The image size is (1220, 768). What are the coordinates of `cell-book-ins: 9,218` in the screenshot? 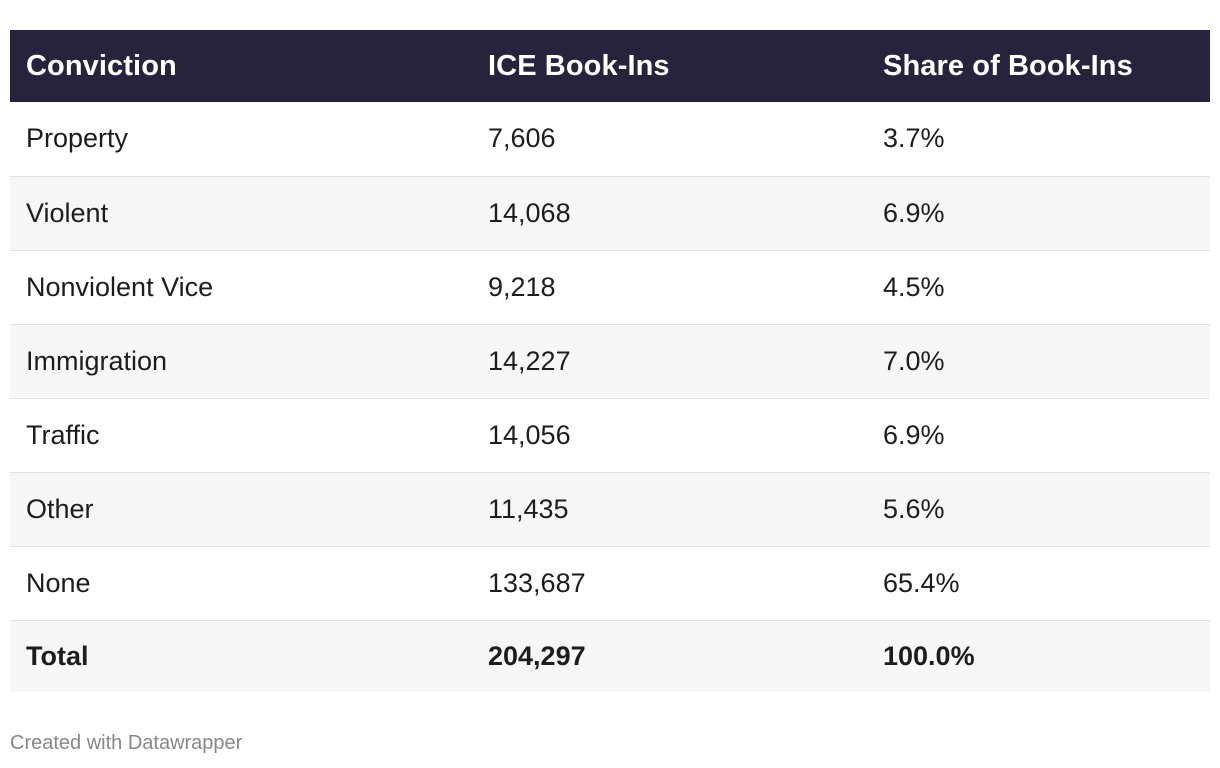 It's located at (522, 286).